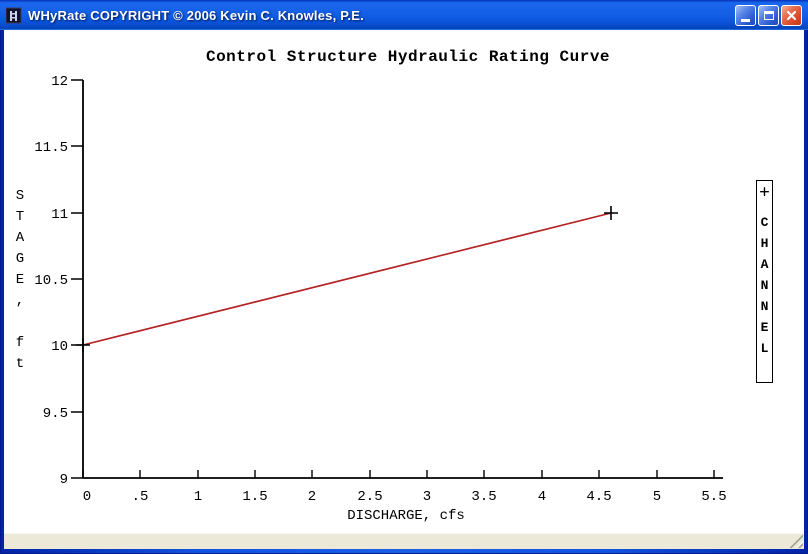  What do you see at coordinates (404, 540) in the screenshot?
I see `status-bar` at bounding box center [404, 540].